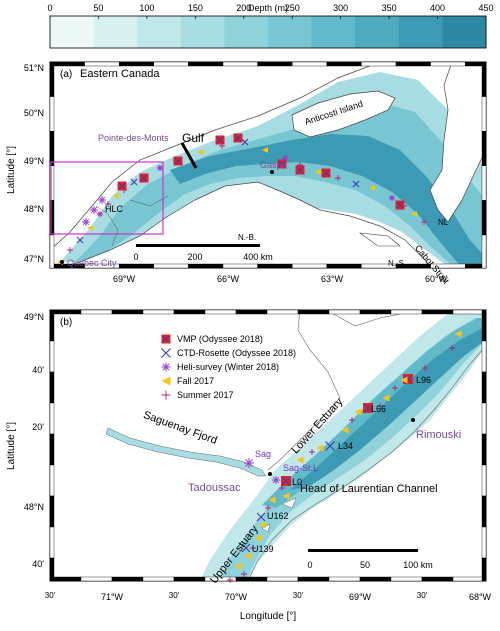 This screenshot has width=500, height=631. What do you see at coordinates (146, 8) in the screenshot?
I see `colorbar-tick-label: 100` at bounding box center [146, 8].